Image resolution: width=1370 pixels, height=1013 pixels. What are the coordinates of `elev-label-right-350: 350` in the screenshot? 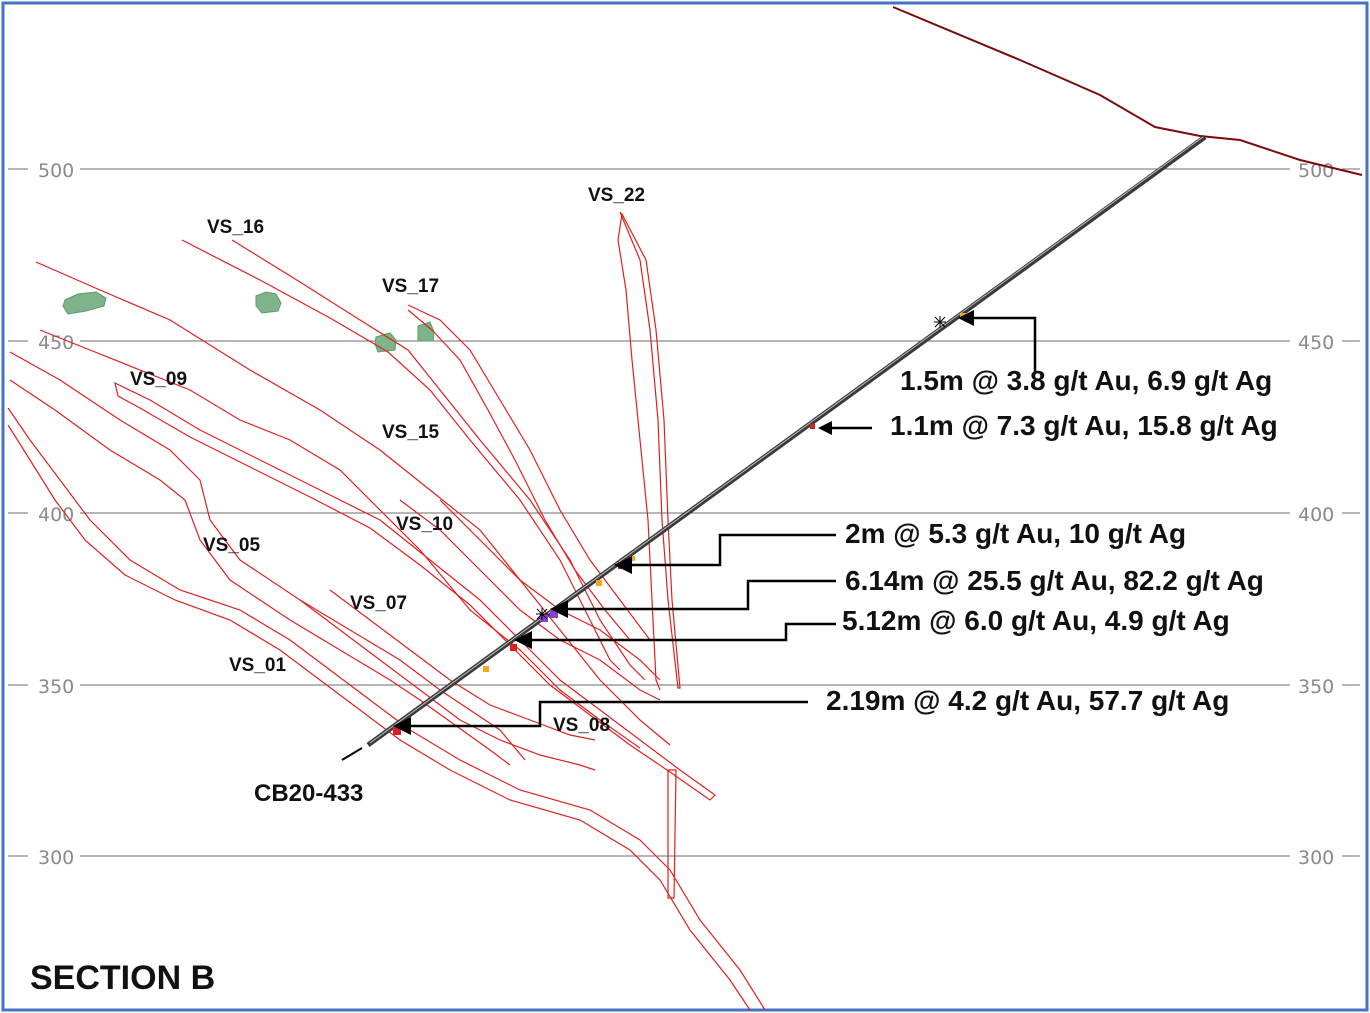 It's located at (1316, 687).